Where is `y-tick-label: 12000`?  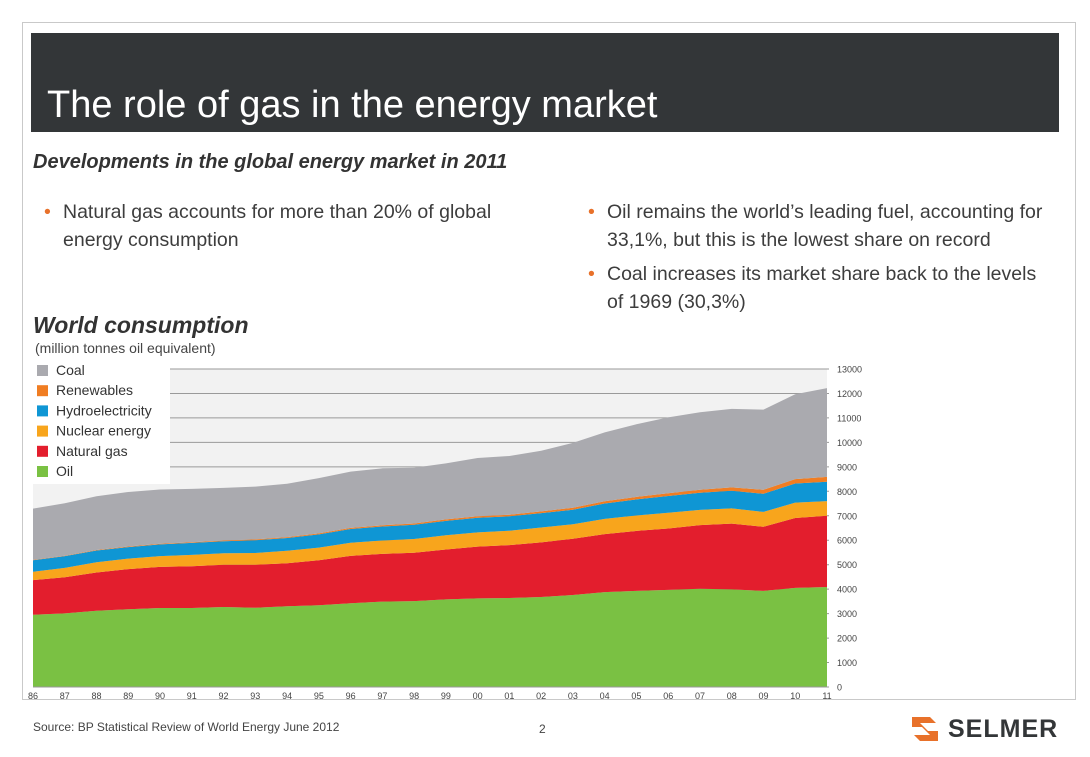 y-tick-label: 12000 is located at coordinates (849, 394).